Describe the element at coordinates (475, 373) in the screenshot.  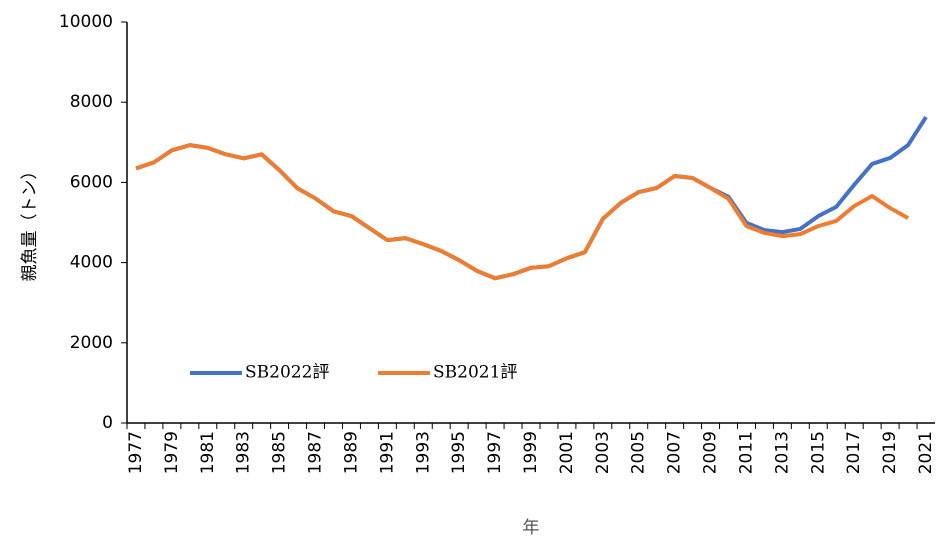
I see `legend-label: SB2021評` at that location.